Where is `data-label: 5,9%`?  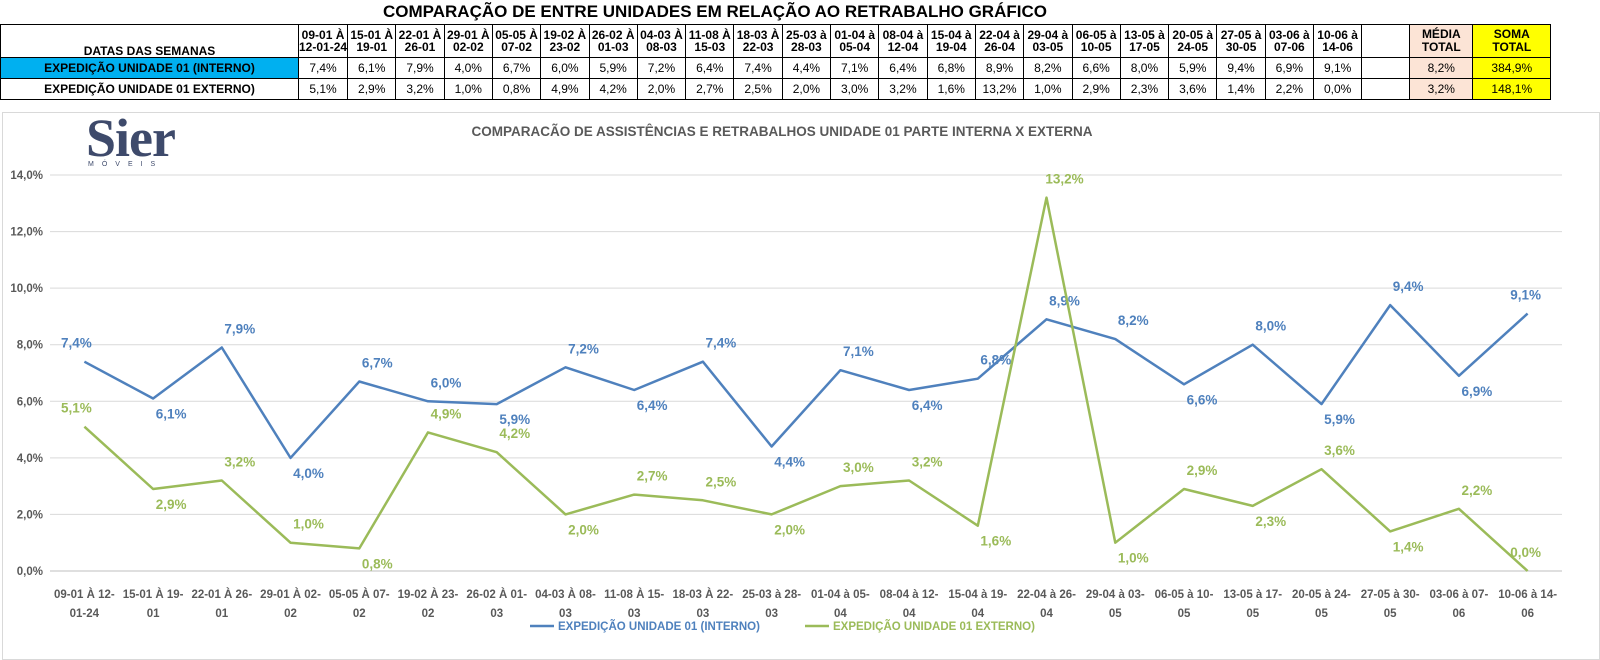 data-label: 5,9% is located at coordinates (514, 419).